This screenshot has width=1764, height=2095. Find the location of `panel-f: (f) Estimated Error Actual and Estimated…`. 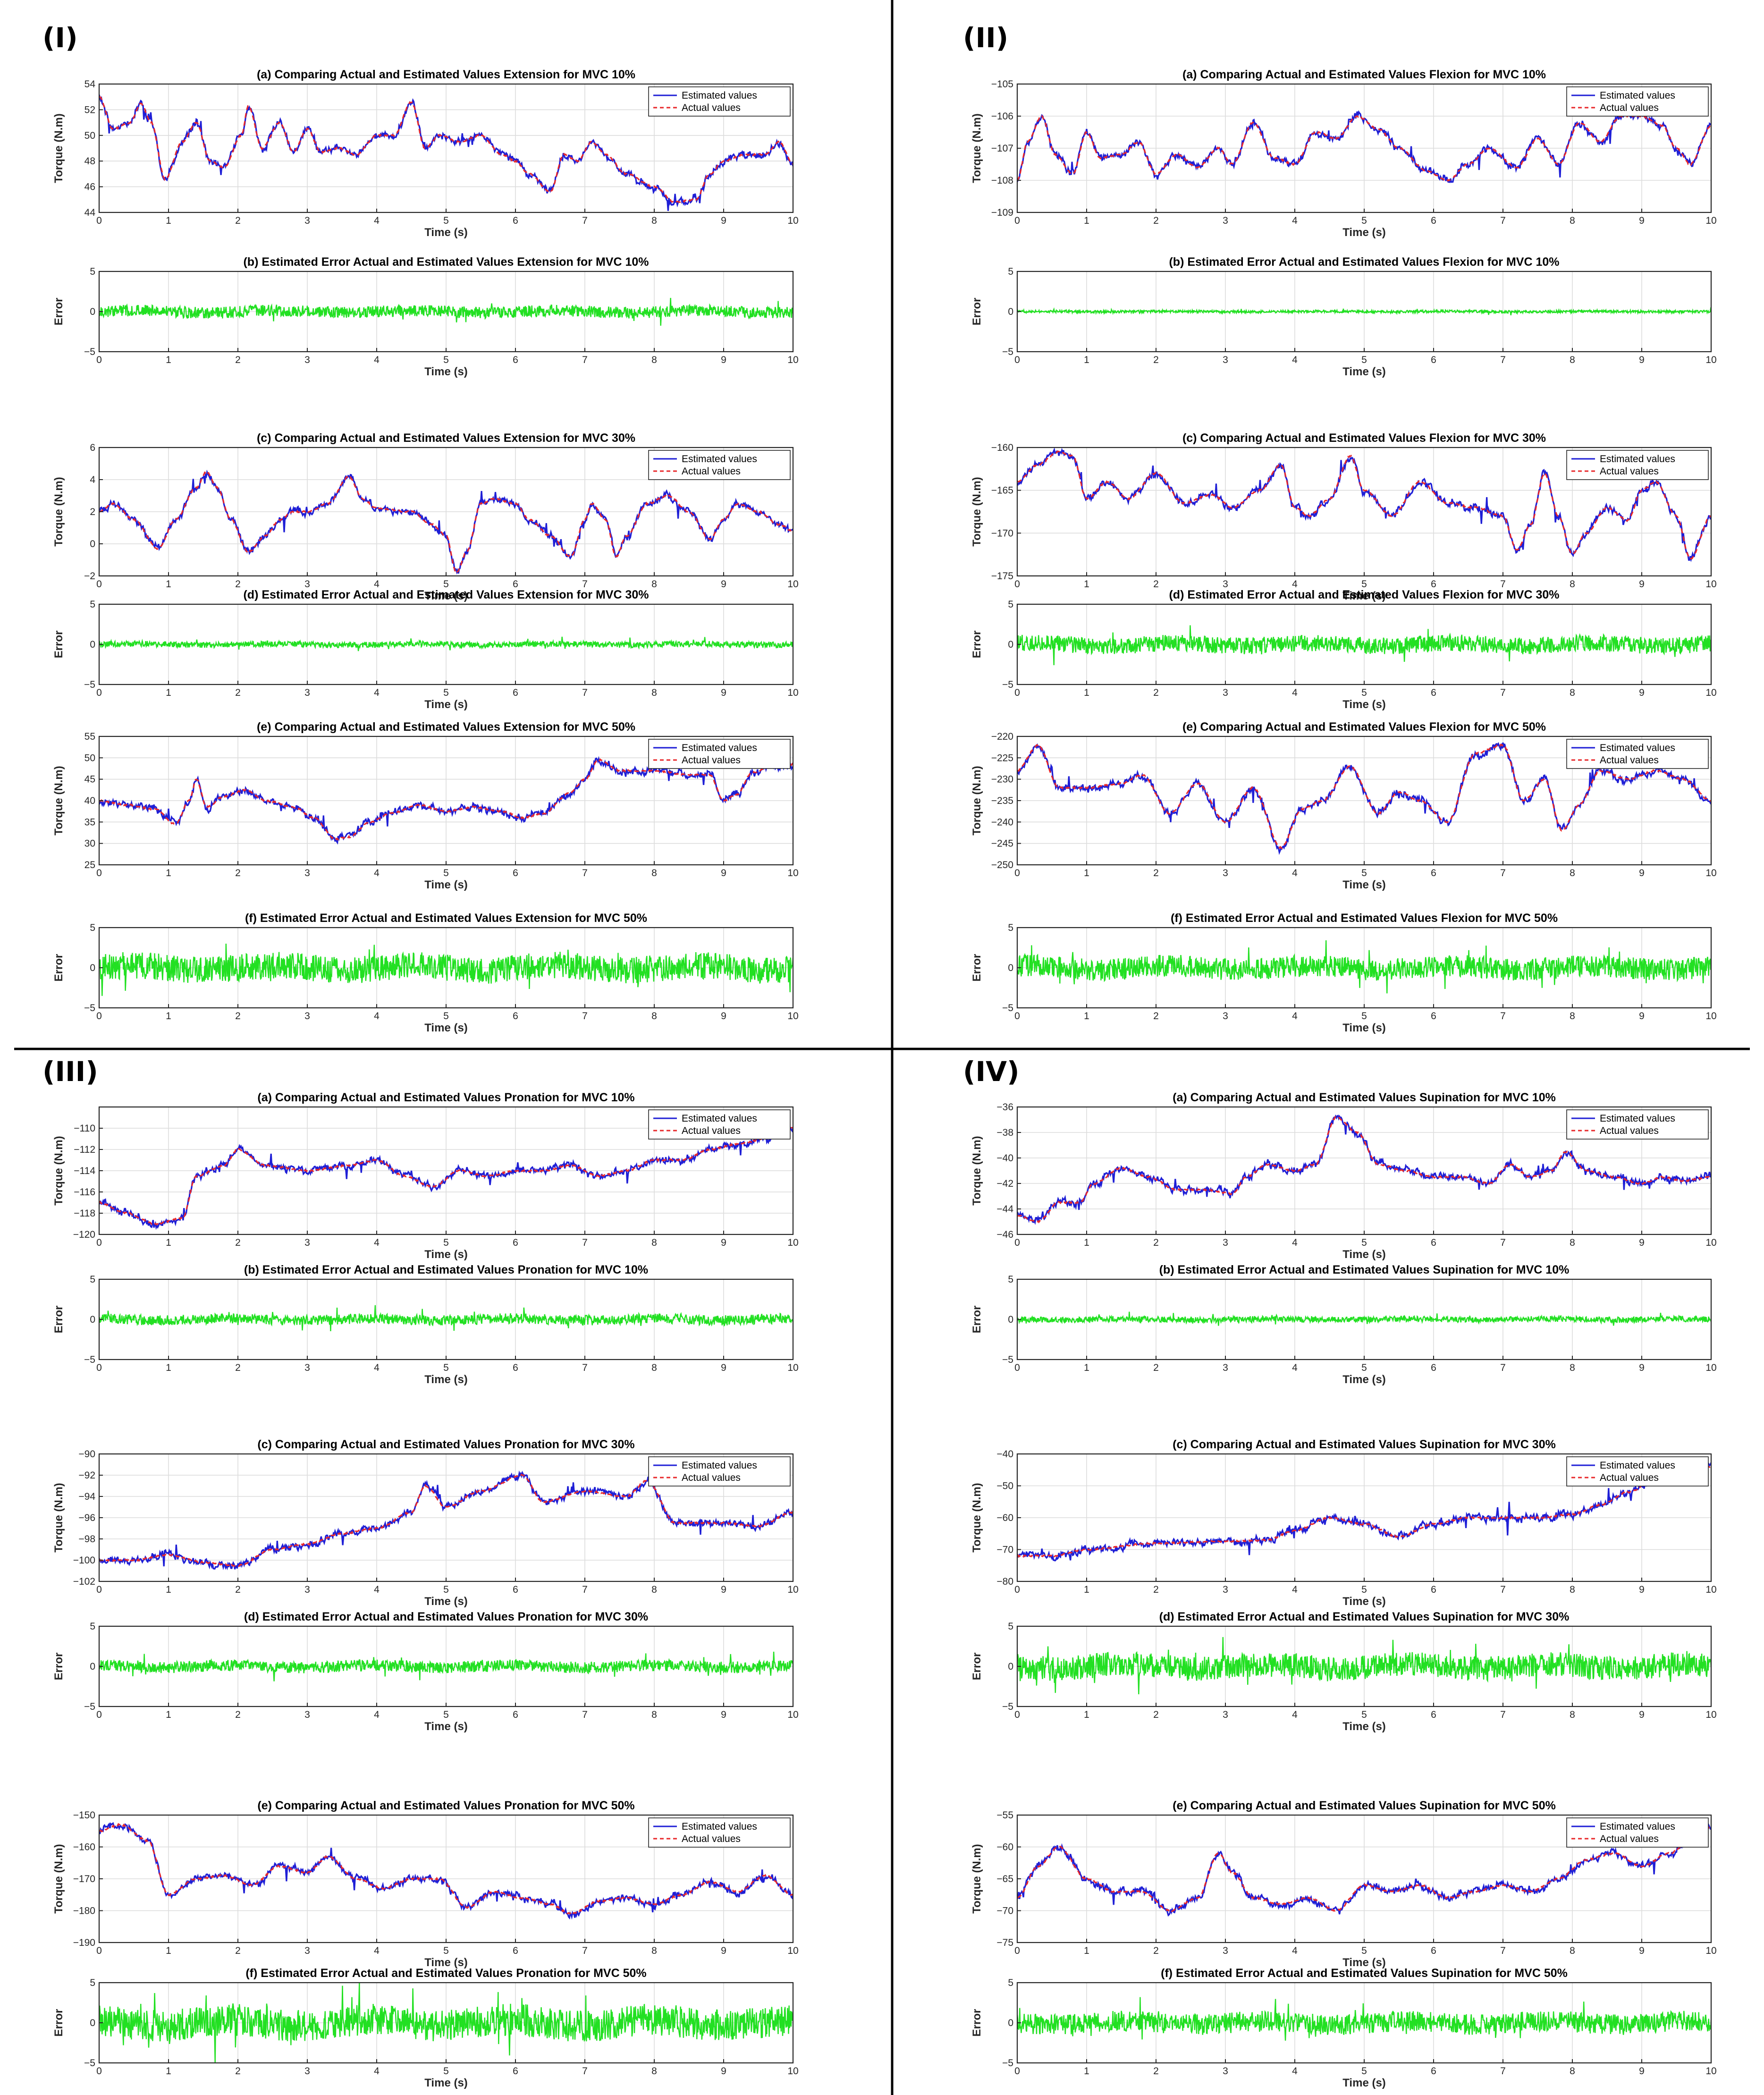

panel-f: (f) Estimated Error Actual and Estimated… is located at coordinates (1344, 973).